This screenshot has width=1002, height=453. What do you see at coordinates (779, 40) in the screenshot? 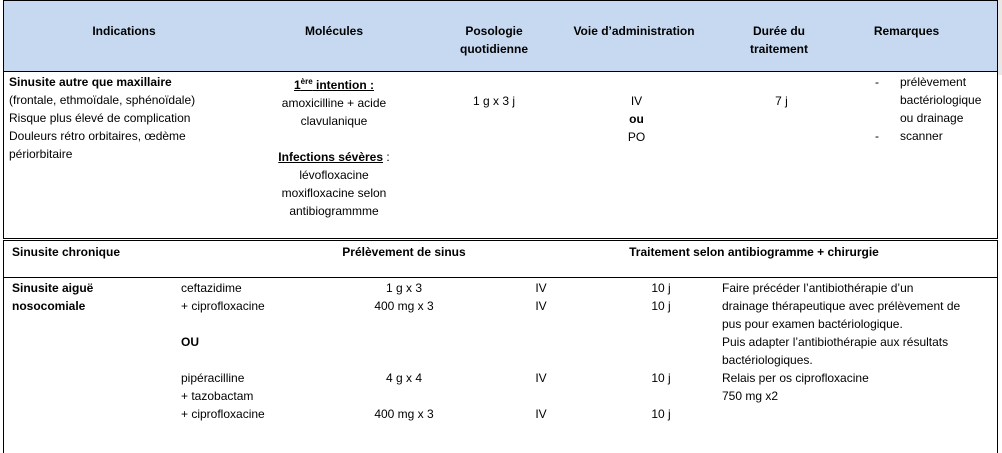
I see `header-duree: Durée du traitement` at bounding box center [779, 40].